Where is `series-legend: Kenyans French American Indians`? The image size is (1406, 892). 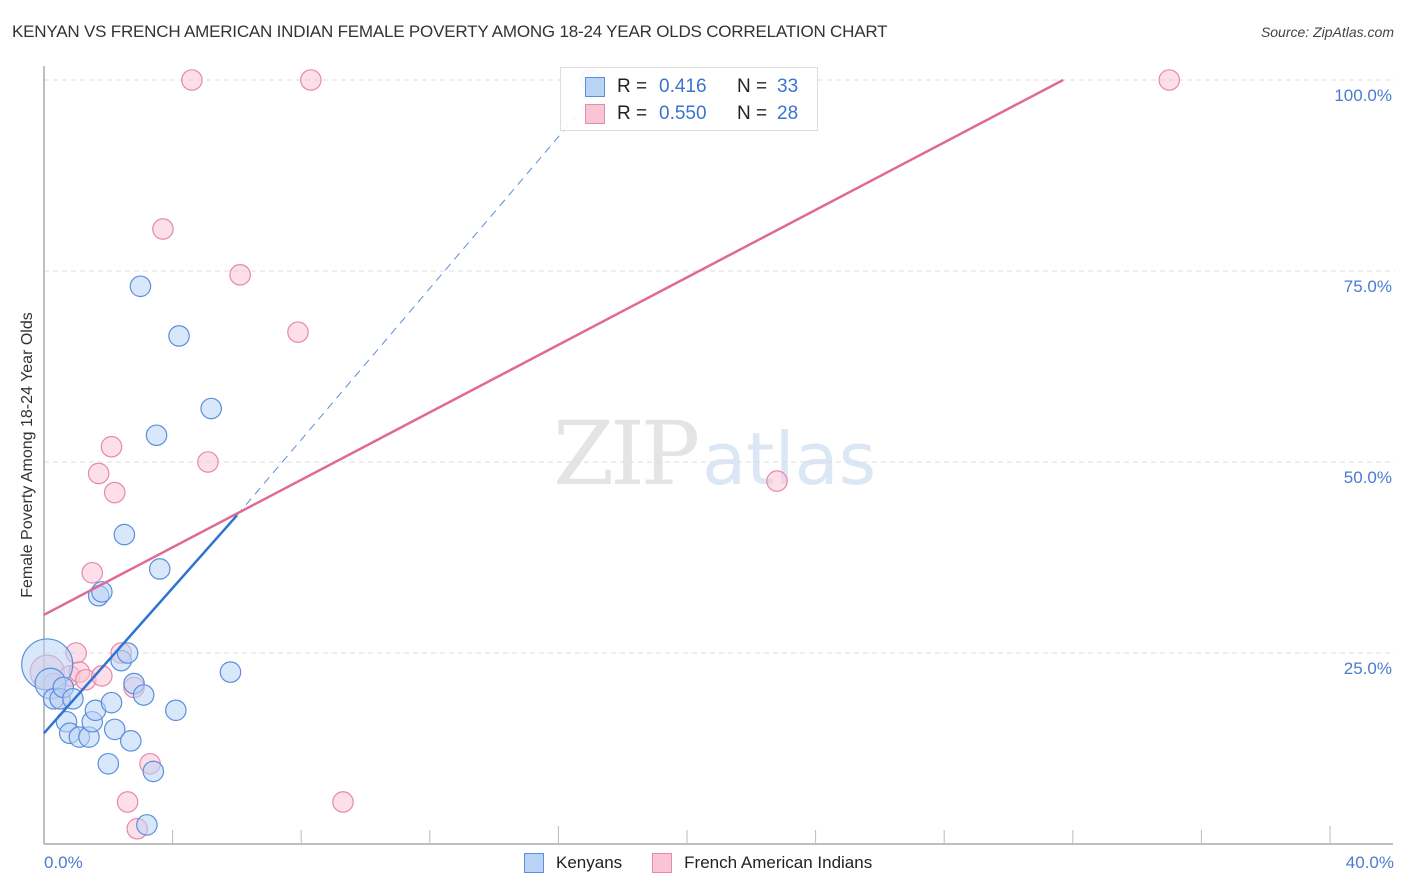 series-legend: Kenyans French American Indians is located at coordinates (713, 863).